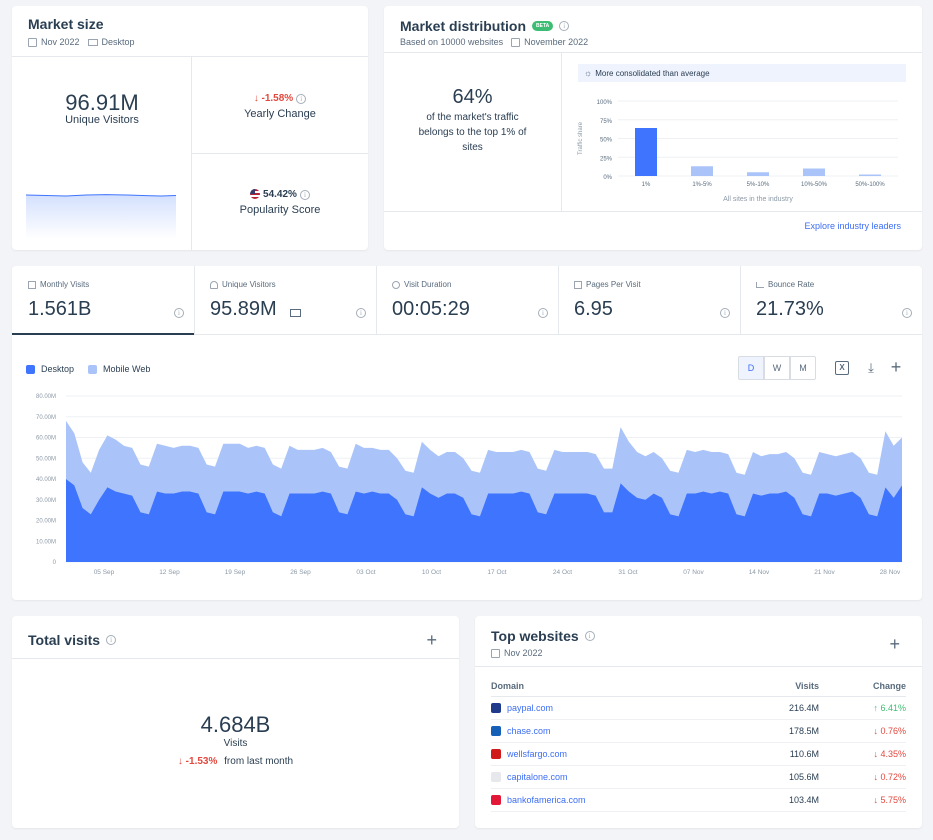  What do you see at coordinates (803, 368) in the screenshot?
I see `granularity-month-button: M` at bounding box center [803, 368].